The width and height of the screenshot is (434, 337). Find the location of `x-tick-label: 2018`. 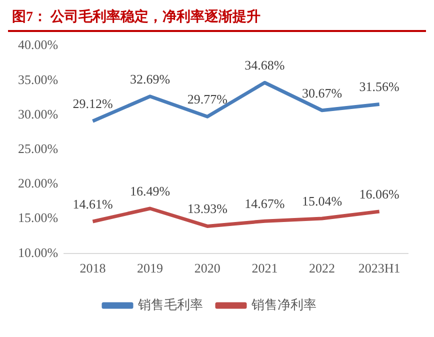

x-tick-label: 2018 is located at coordinates (93, 268).